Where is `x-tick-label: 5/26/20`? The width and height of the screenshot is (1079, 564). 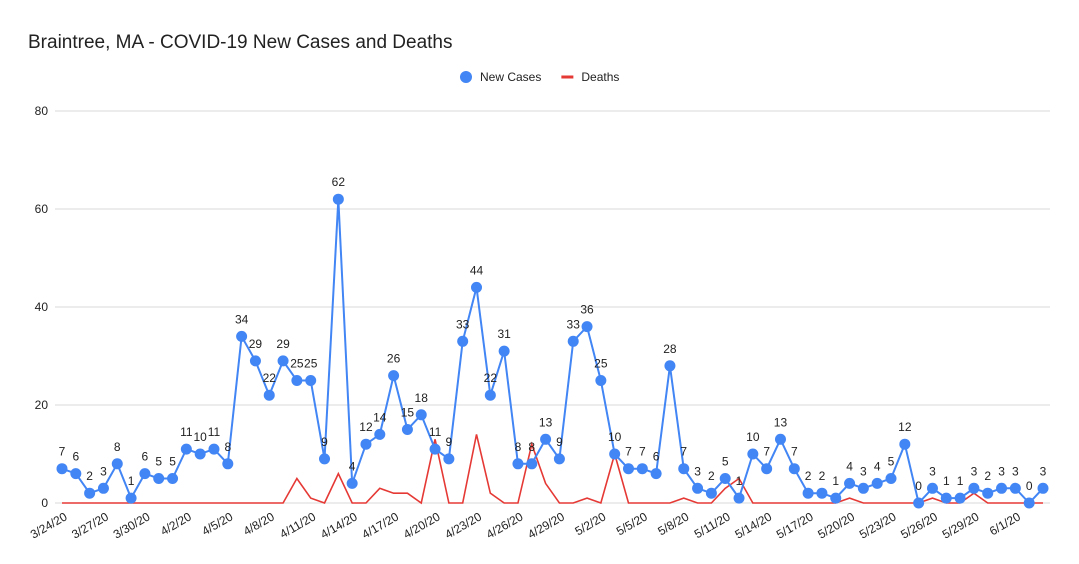
x-tick-label: 5/26/20 is located at coordinates (919, 525).